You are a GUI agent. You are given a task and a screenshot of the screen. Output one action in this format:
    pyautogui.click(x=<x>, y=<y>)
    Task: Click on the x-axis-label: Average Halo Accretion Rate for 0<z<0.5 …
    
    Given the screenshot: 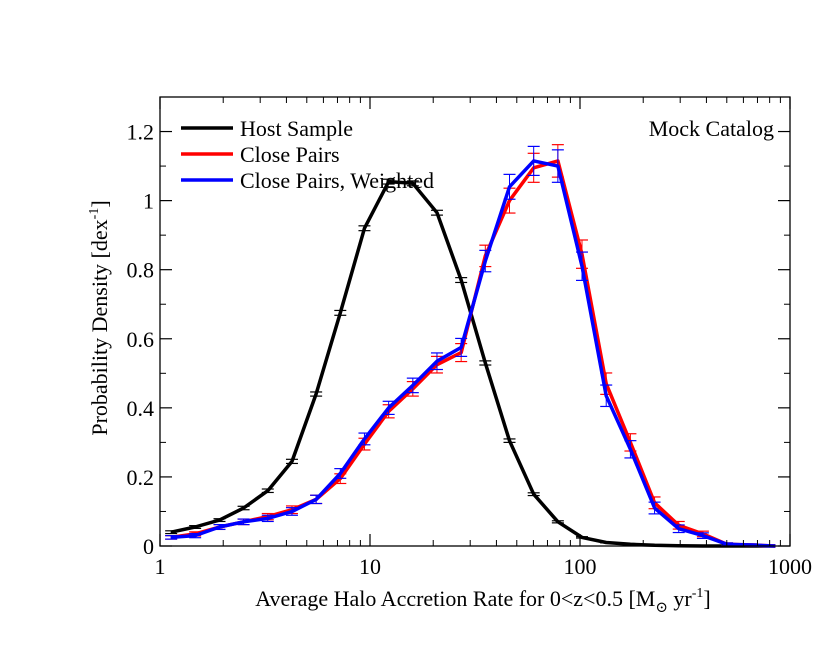 What is the action you would take?
    pyautogui.click(x=483, y=601)
    